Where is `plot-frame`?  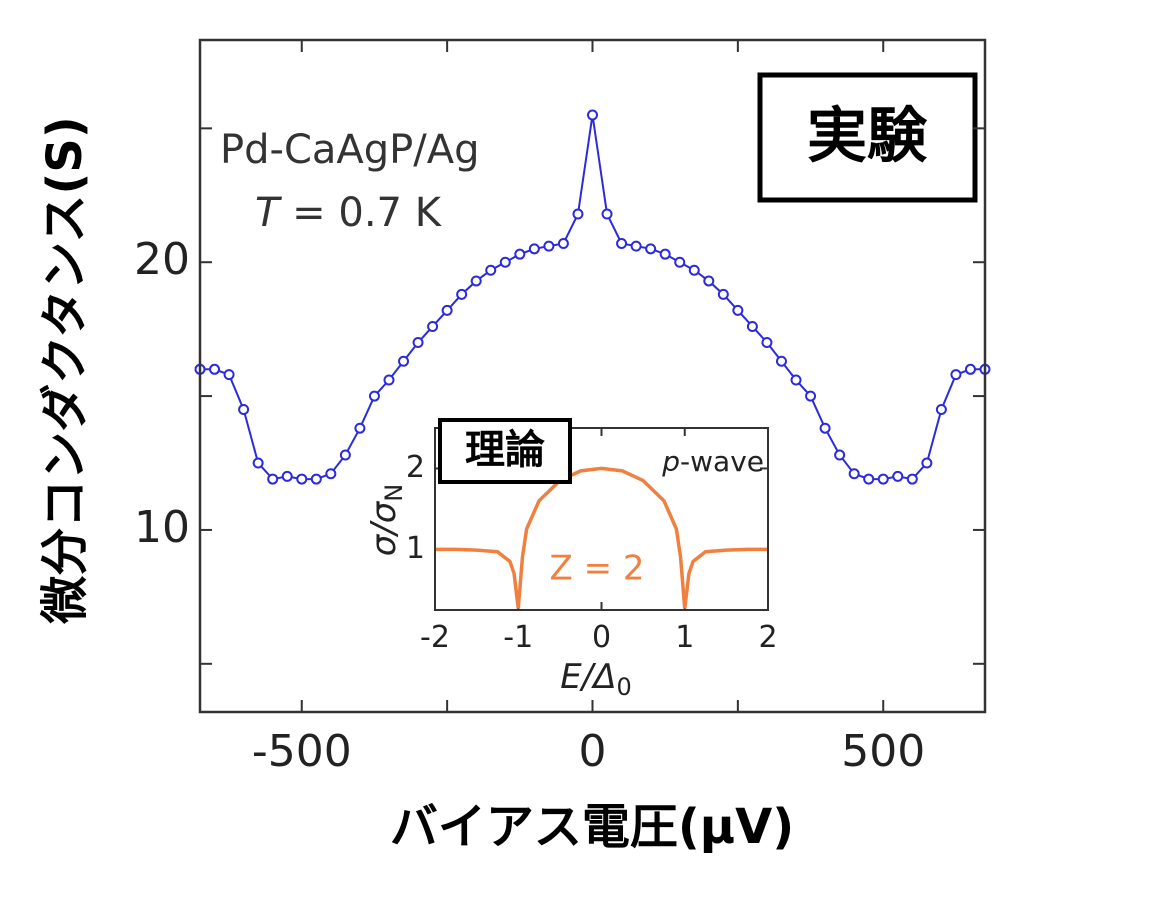
plot-frame is located at coordinates (601, 519).